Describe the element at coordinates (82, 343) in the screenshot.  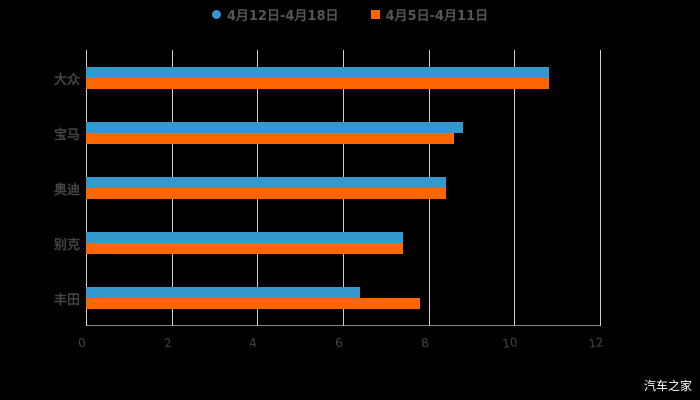
I see `x-tick-label: 0` at that location.